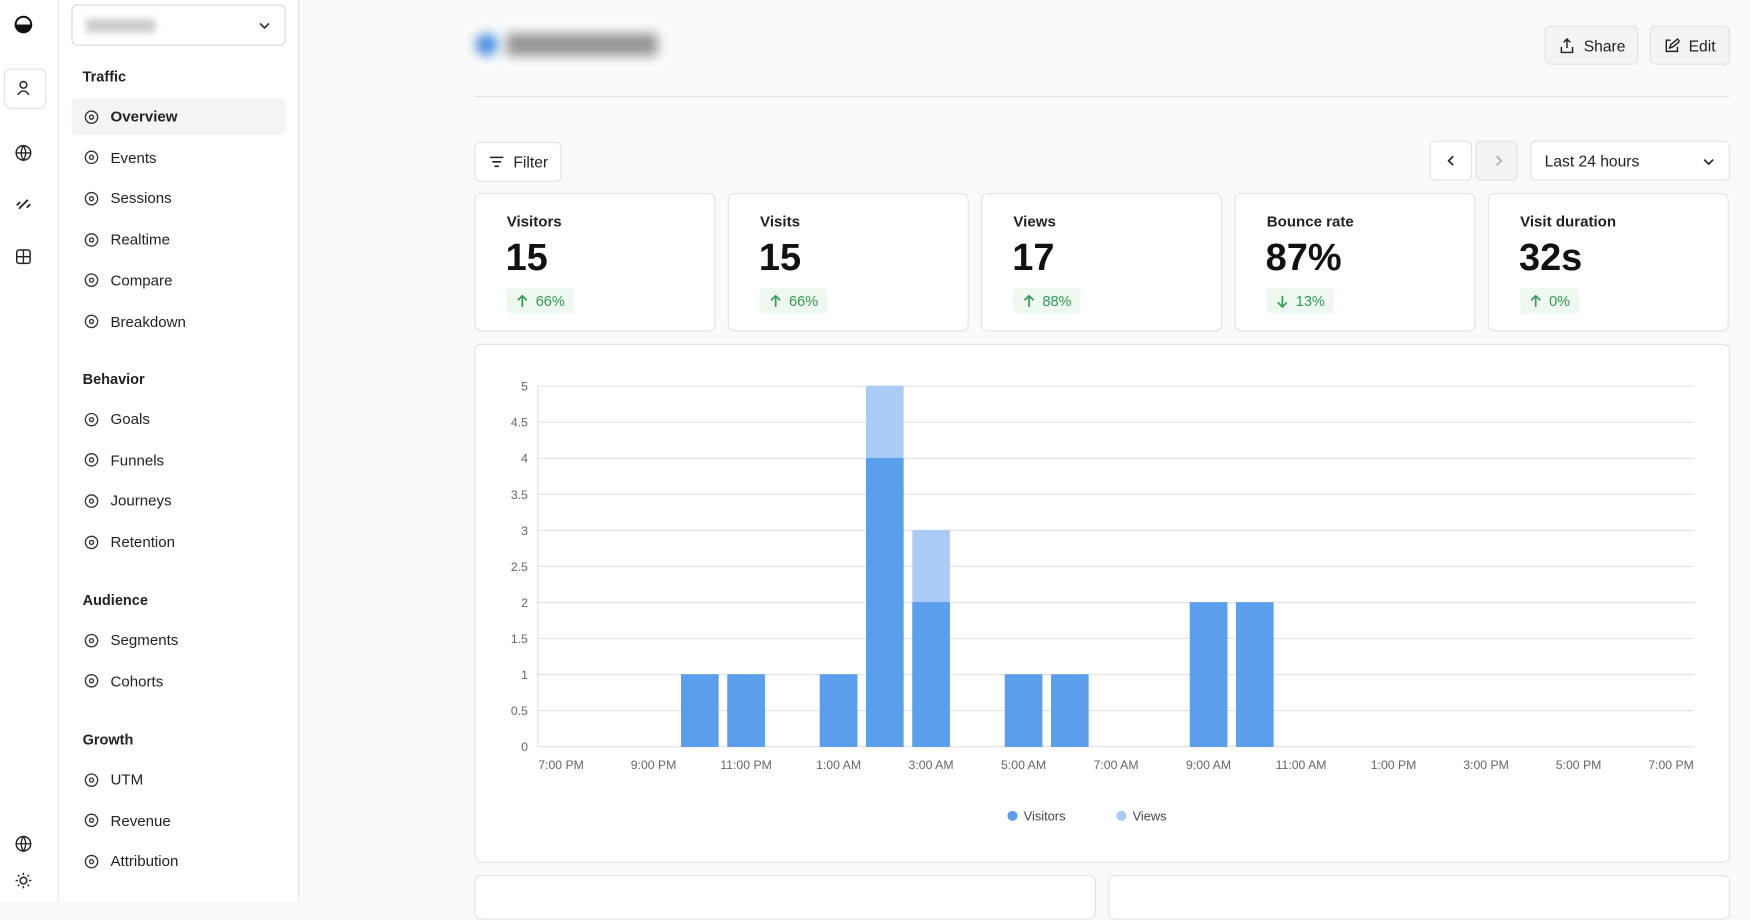  Describe the element at coordinates (178, 779) in the screenshot. I see `nav-item: UTM` at that location.